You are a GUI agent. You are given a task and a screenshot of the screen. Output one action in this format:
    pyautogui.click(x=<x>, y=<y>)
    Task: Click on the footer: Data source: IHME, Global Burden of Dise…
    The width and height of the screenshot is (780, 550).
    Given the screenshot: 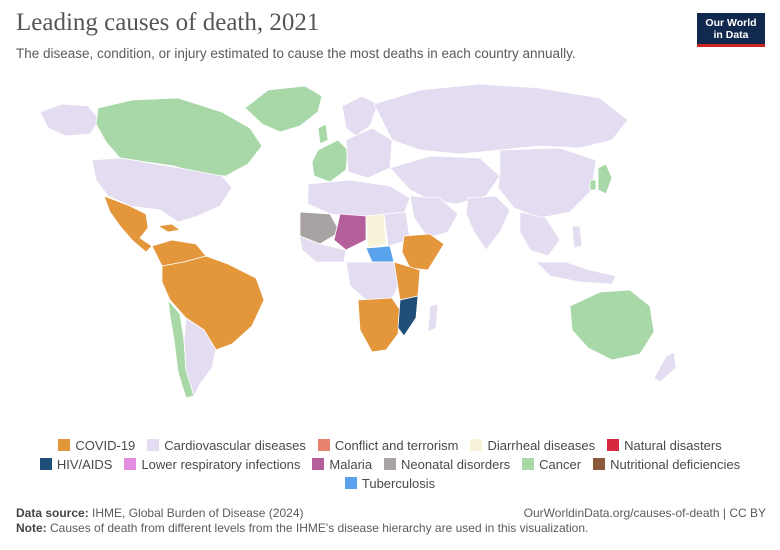 What is the action you would take?
    pyautogui.click(x=391, y=521)
    